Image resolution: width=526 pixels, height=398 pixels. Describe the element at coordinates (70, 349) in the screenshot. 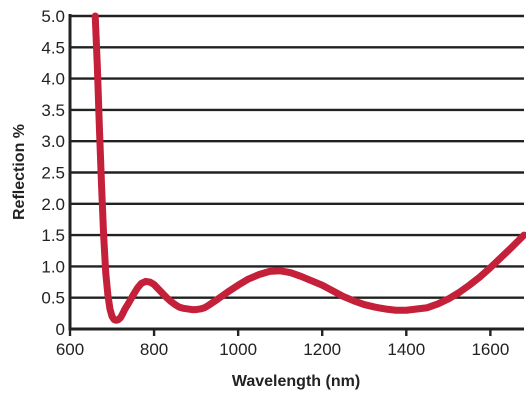

I see `x-tick-label: 600` at that location.